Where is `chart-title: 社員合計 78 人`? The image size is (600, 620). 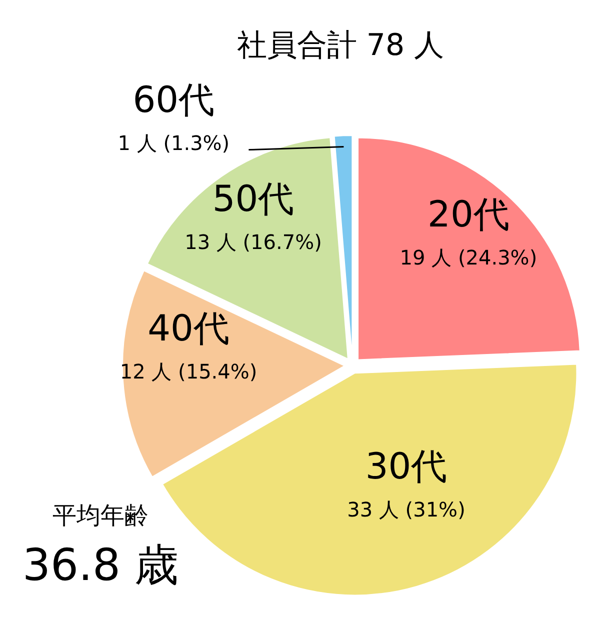
chart-title: 社員合計 78 人 is located at coordinates (340, 45).